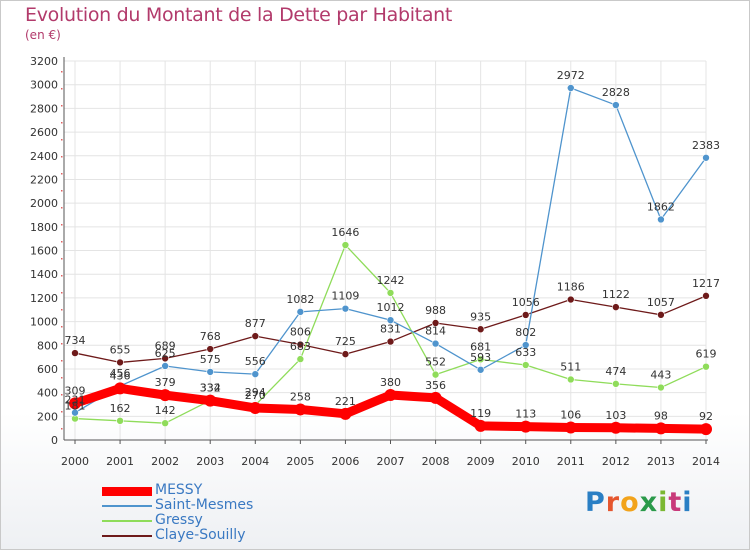 The image size is (750, 550). I want to click on data-label-messy: 380, so click(390, 382).